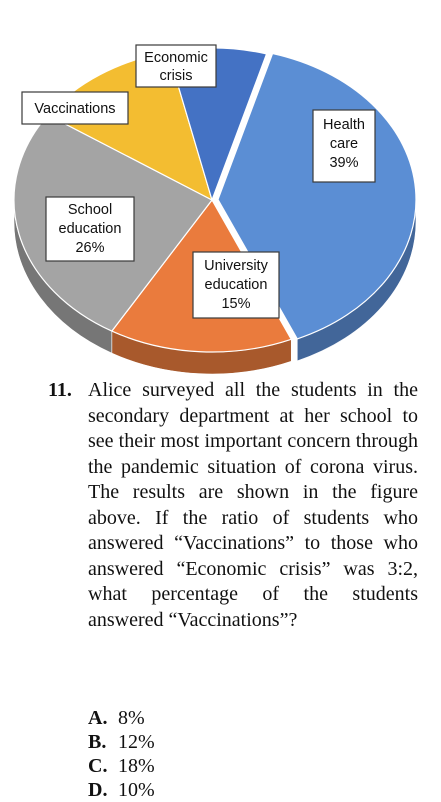 This screenshot has height=802, width=441. What do you see at coordinates (98, 790) in the screenshot?
I see `option-d-letter: D.` at bounding box center [98, 790].